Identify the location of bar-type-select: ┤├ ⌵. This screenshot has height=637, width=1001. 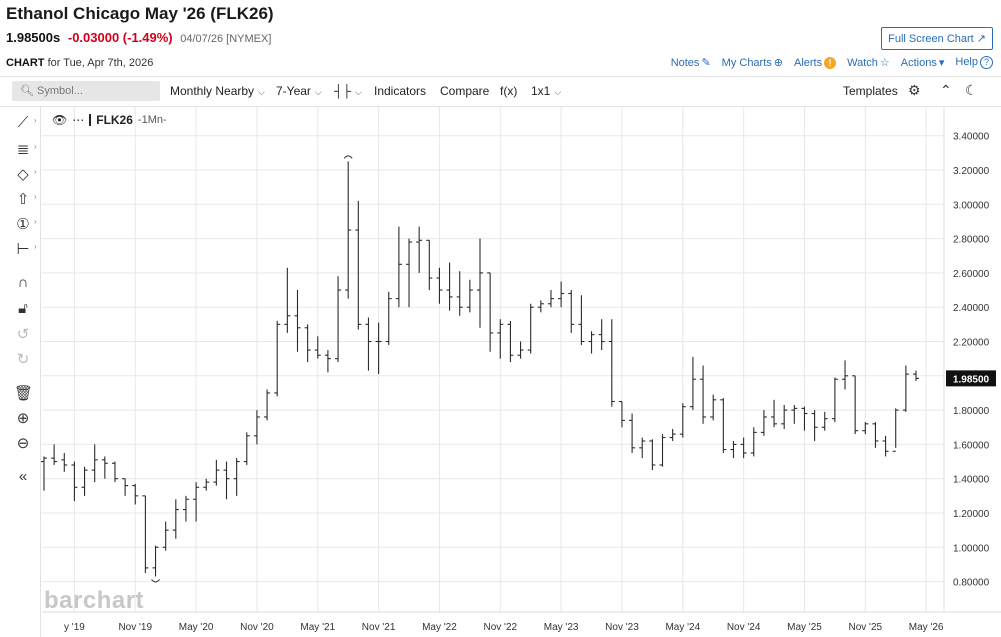
(348, 91).